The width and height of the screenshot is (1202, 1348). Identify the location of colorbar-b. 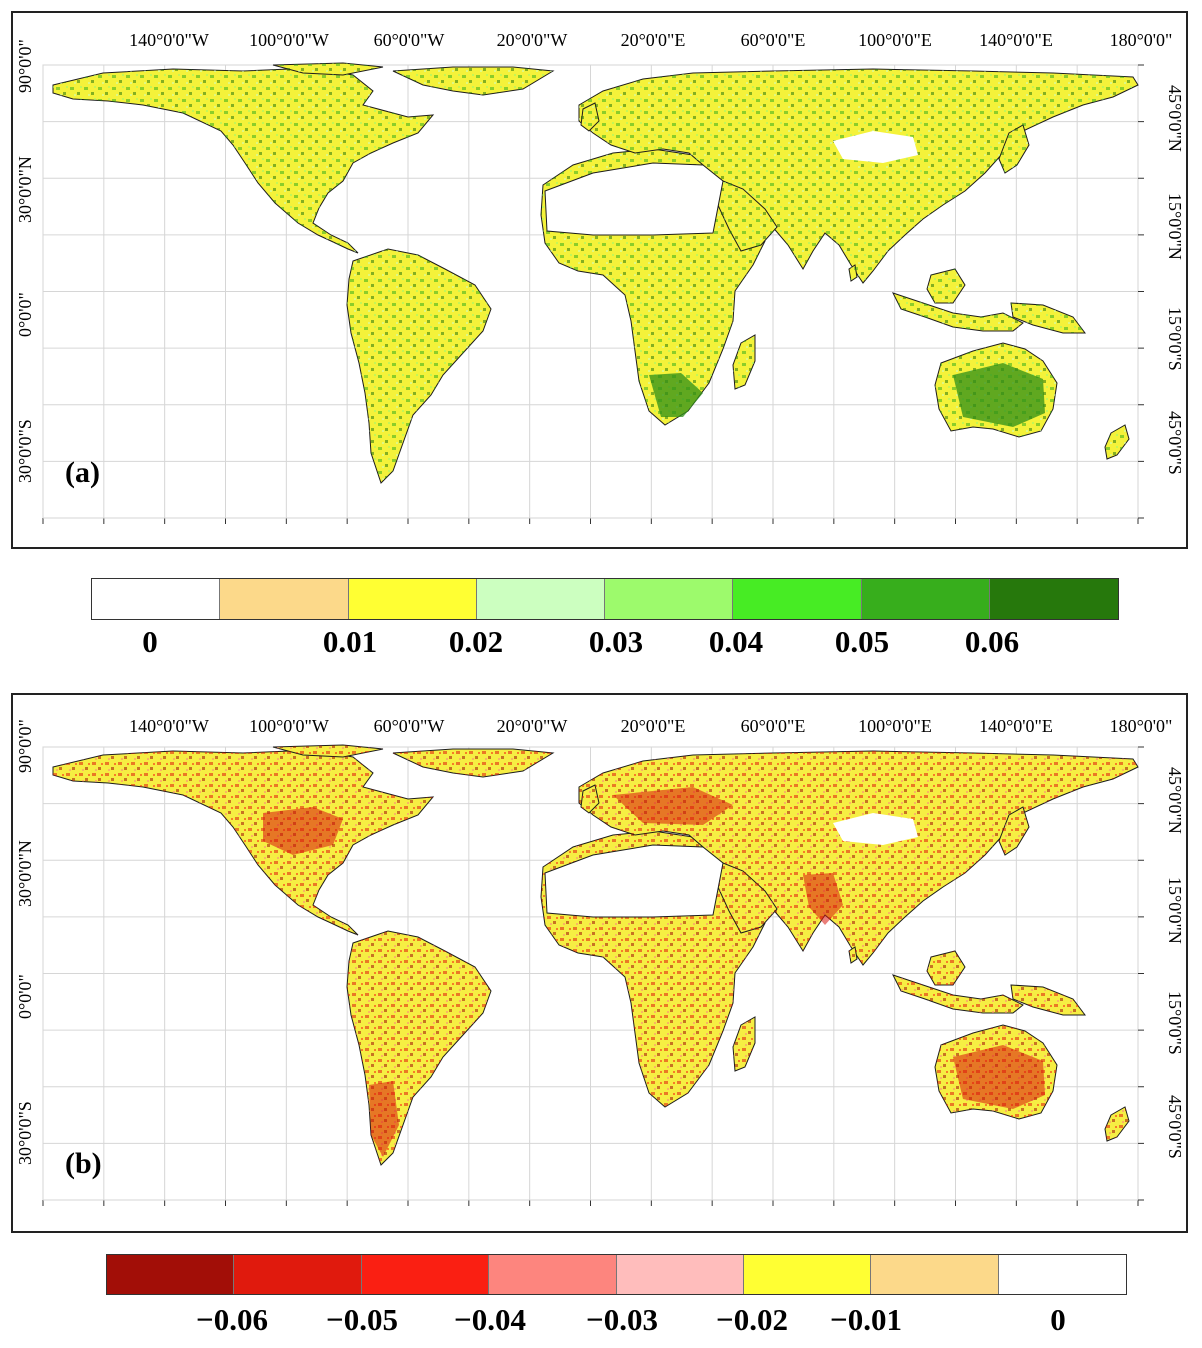
(616, 1274).